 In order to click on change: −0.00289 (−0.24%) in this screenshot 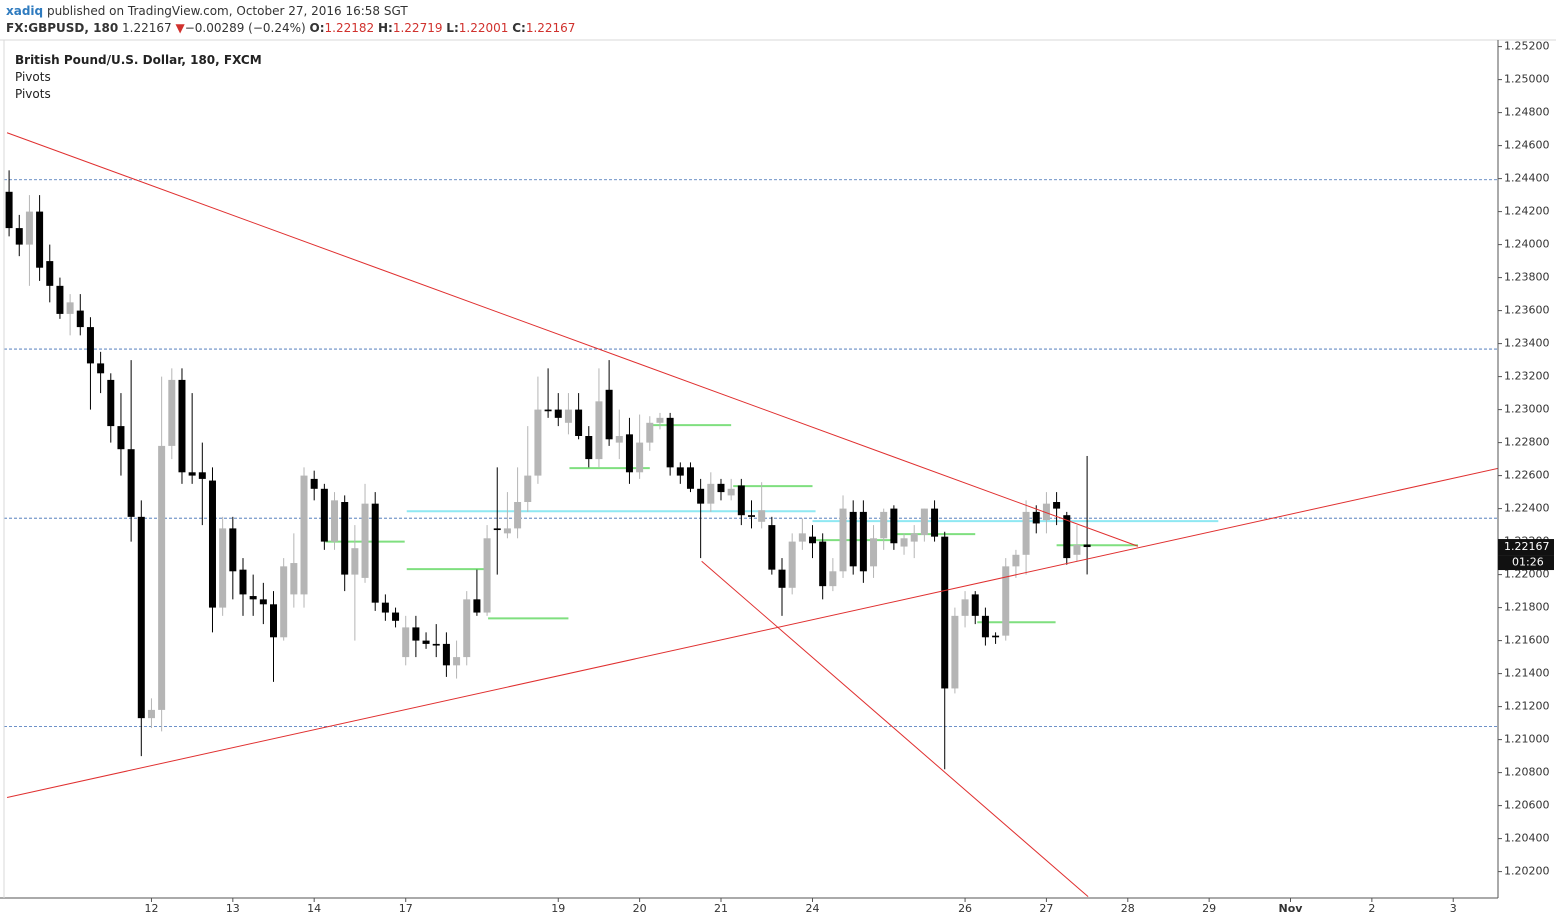, I will do `click(245, 28)`.